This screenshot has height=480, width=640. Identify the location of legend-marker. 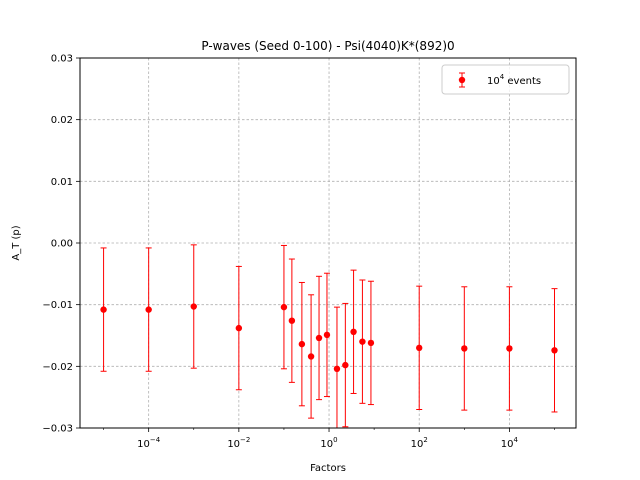
(462, 80).